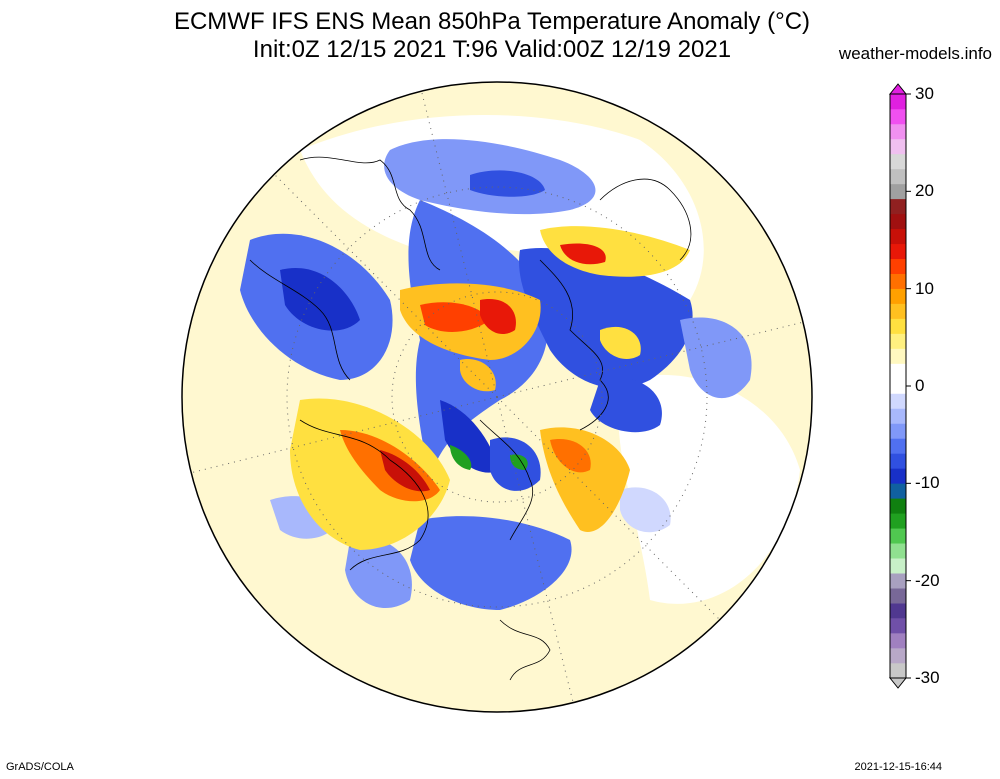 This screenshot has width=1000, height=779. Describe the element at coordinates (927, 483) in the screenshot. I see `colorbar-tick-label: -10` at that location.